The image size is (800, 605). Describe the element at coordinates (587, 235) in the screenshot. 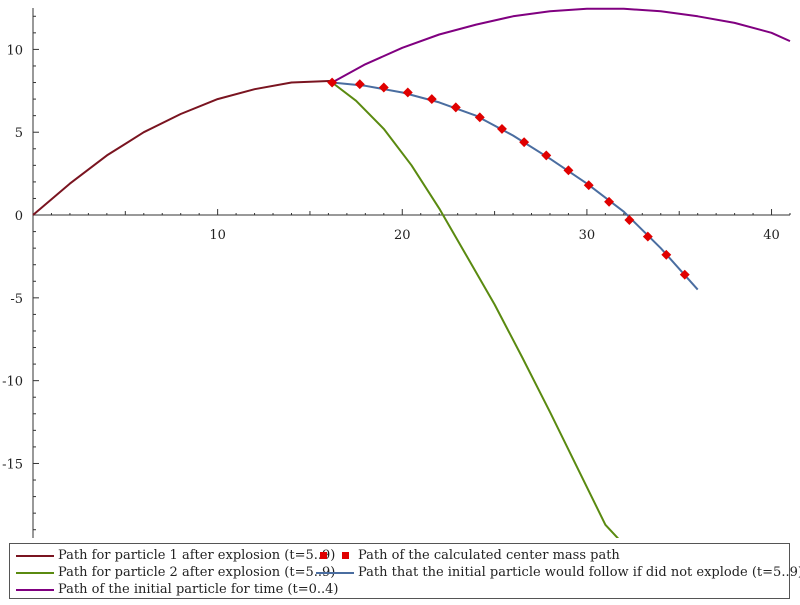

I see `x-tick-label: 30` at that location.